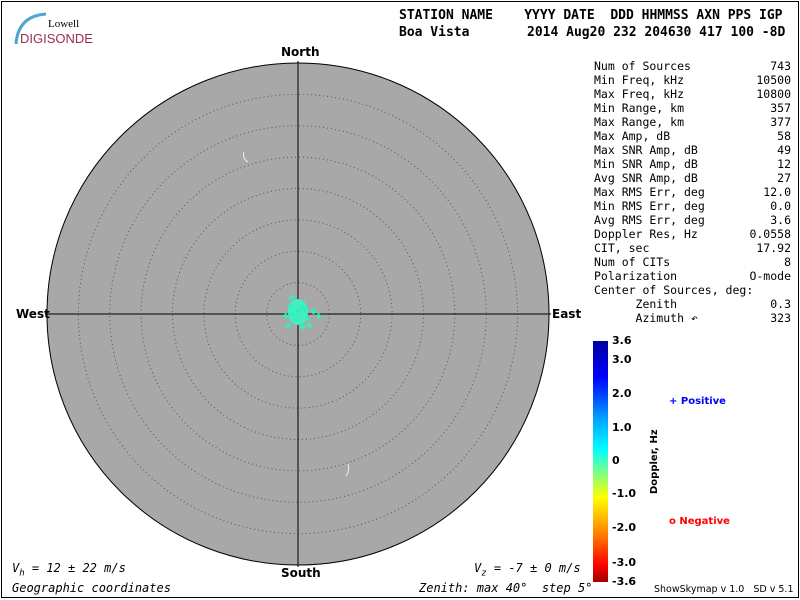  What do you see at coordinates (616, 460) in the screenshot?
I see `colorbar-tick-label: 0` at bounding box center [616, 460].